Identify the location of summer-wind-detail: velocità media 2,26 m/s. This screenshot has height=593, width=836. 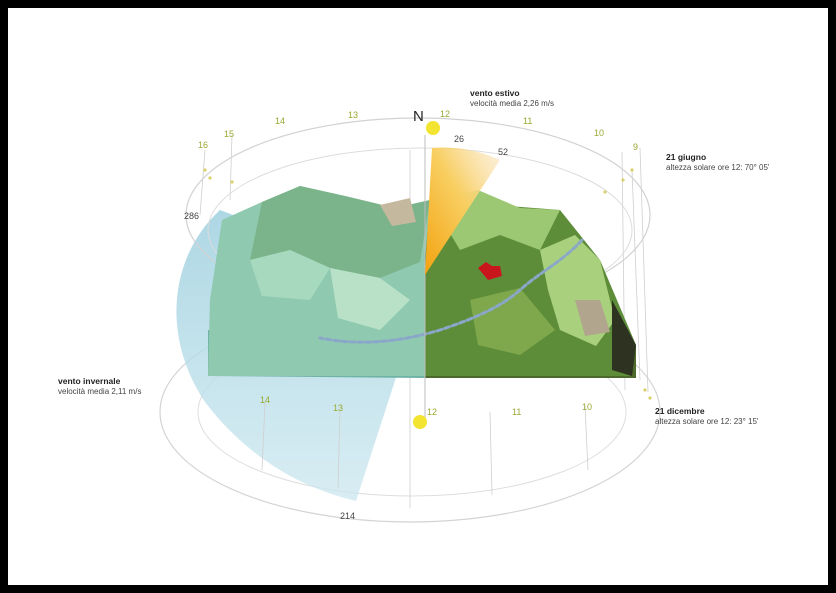
(512, 103).